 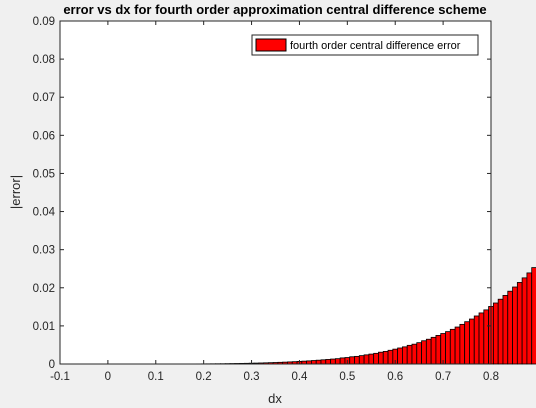 What do you see at coordinates (44, 327) in the screenshot?
I see `y-tick-label: 0.01` at bounding box center [44, 327].